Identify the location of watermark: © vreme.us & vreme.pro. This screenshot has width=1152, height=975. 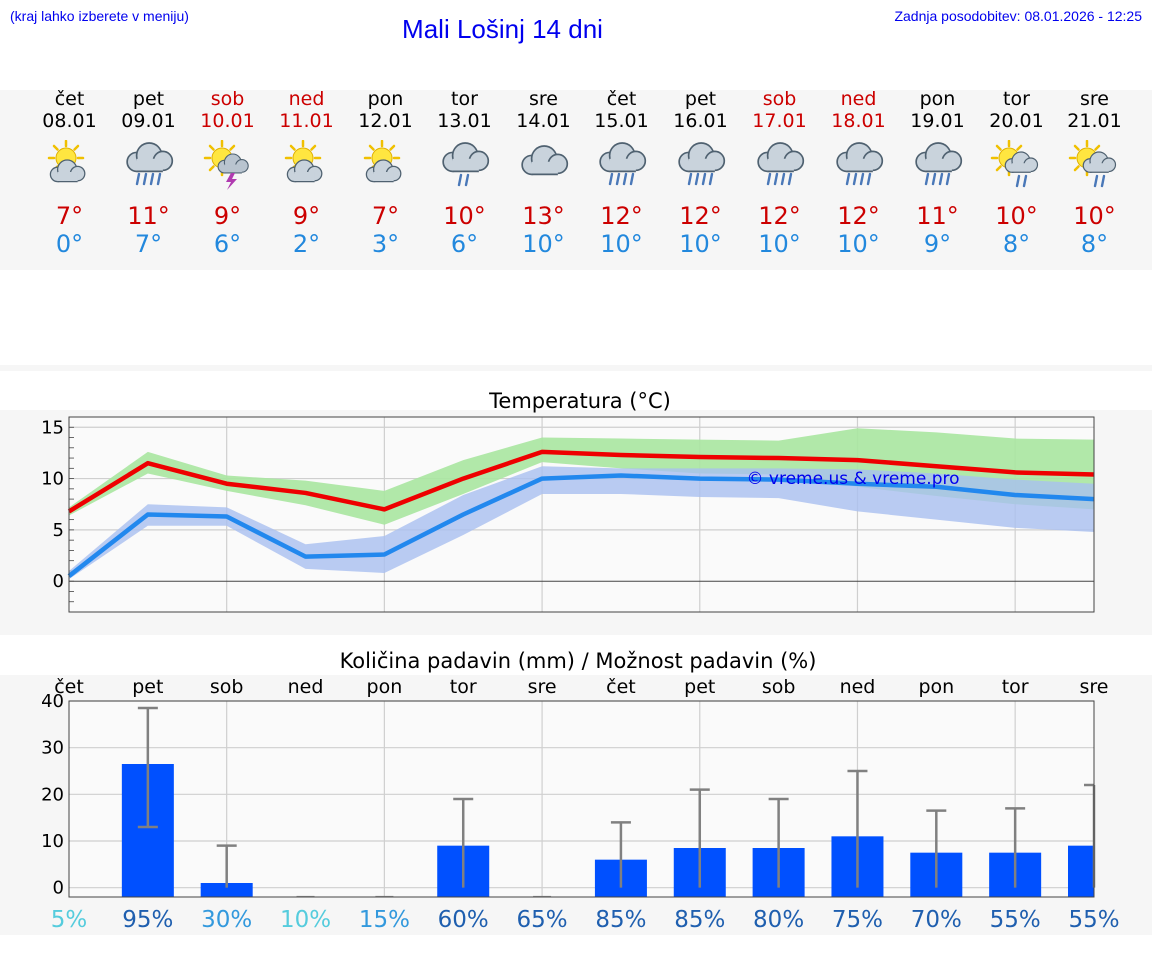
(852, 479).